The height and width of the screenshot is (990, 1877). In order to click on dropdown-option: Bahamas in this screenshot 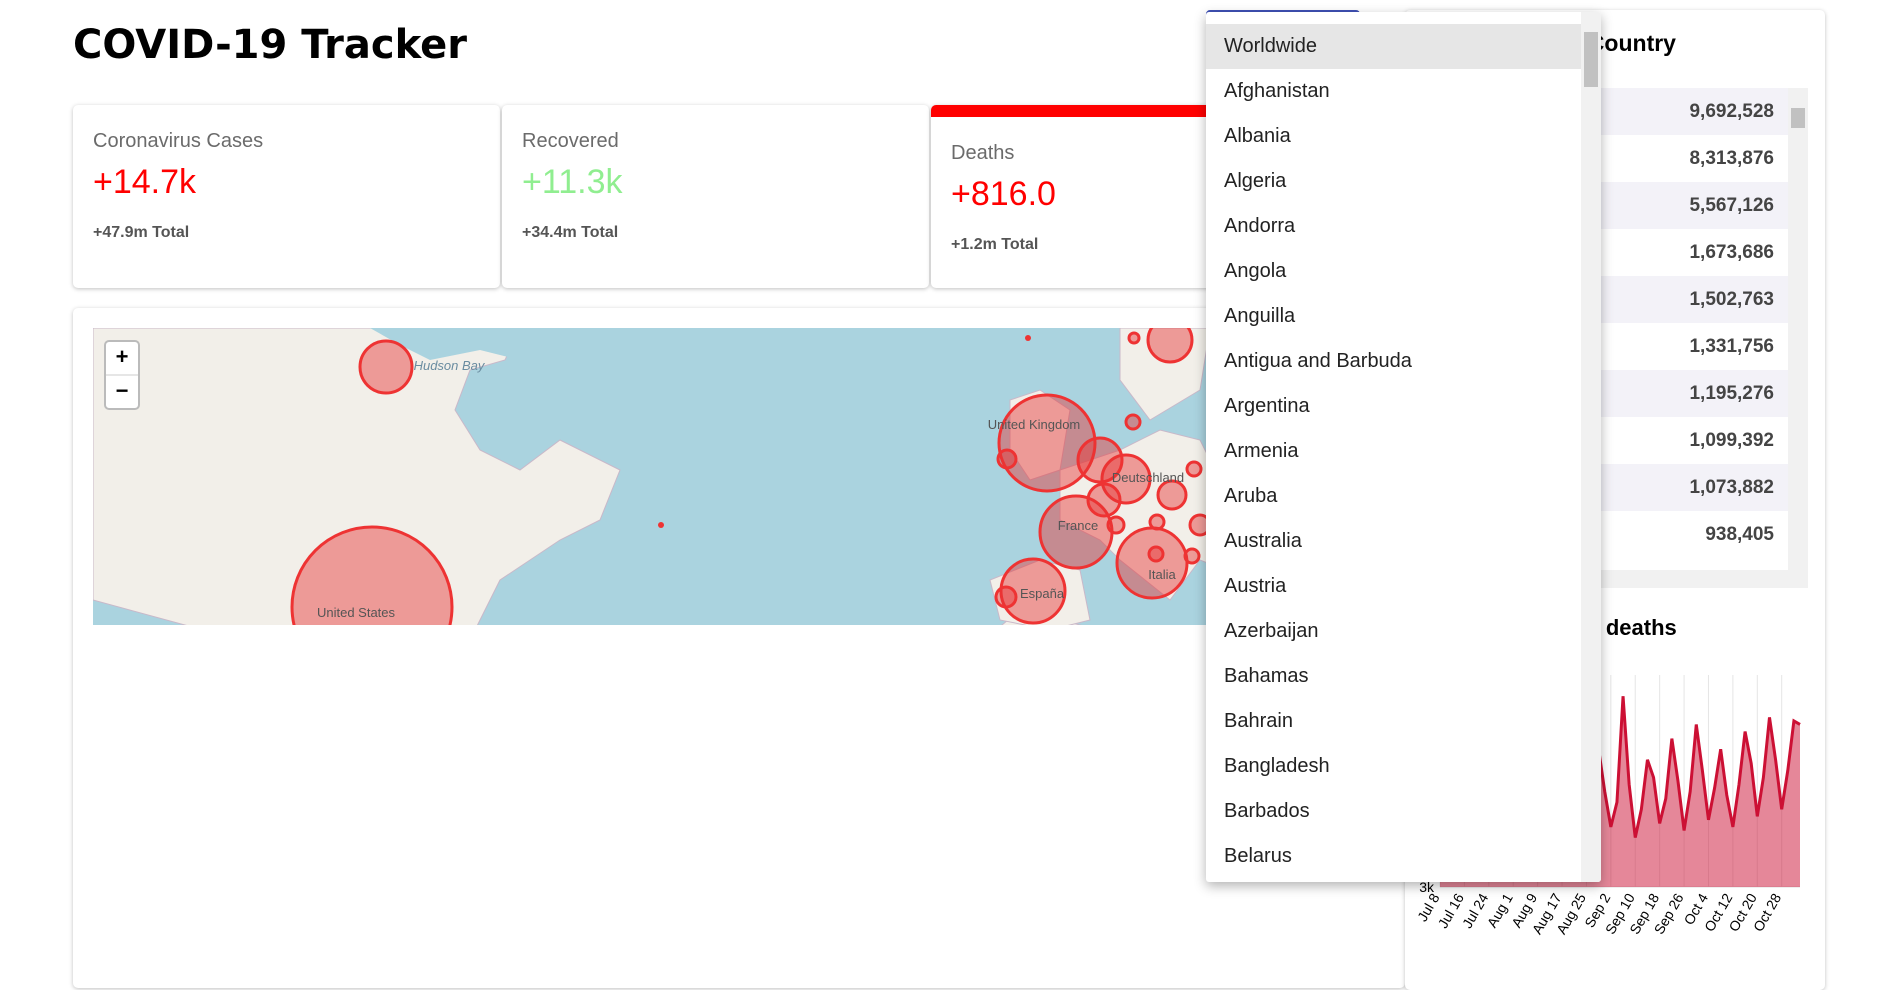, I will do `click(1266, 676)`.